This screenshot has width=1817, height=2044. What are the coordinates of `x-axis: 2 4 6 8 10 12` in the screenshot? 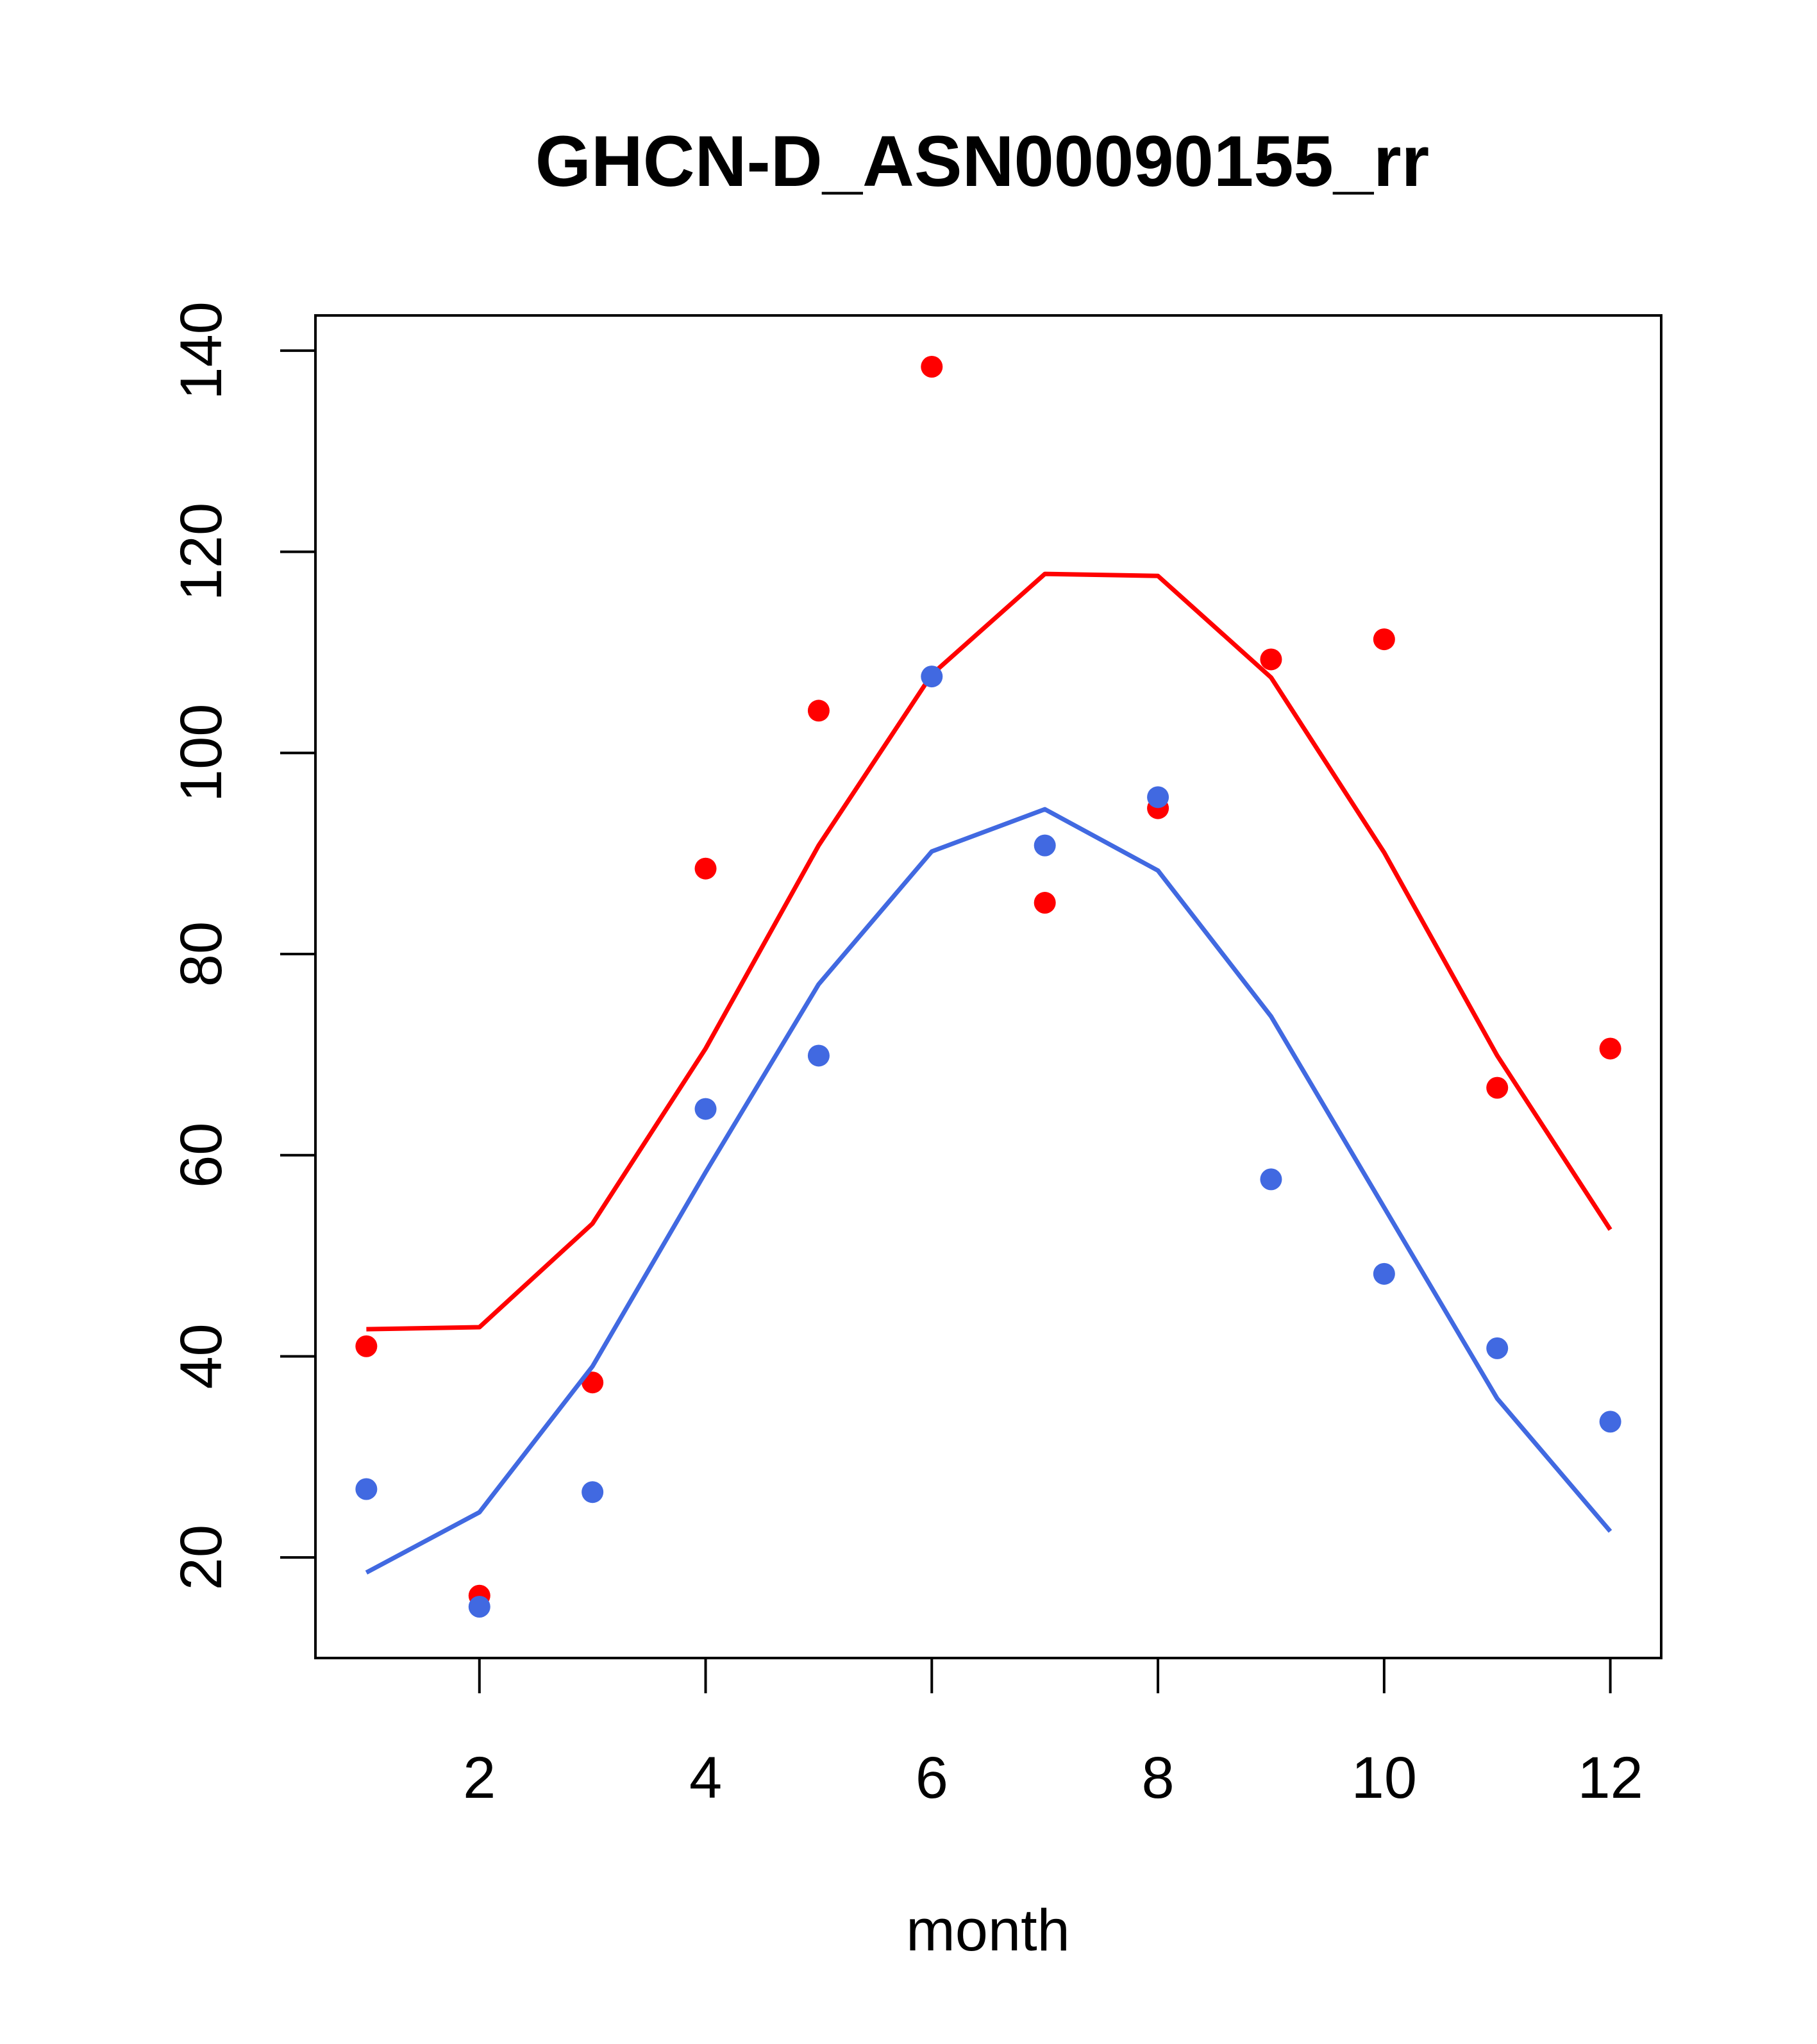 It's located at (1053, 1734).